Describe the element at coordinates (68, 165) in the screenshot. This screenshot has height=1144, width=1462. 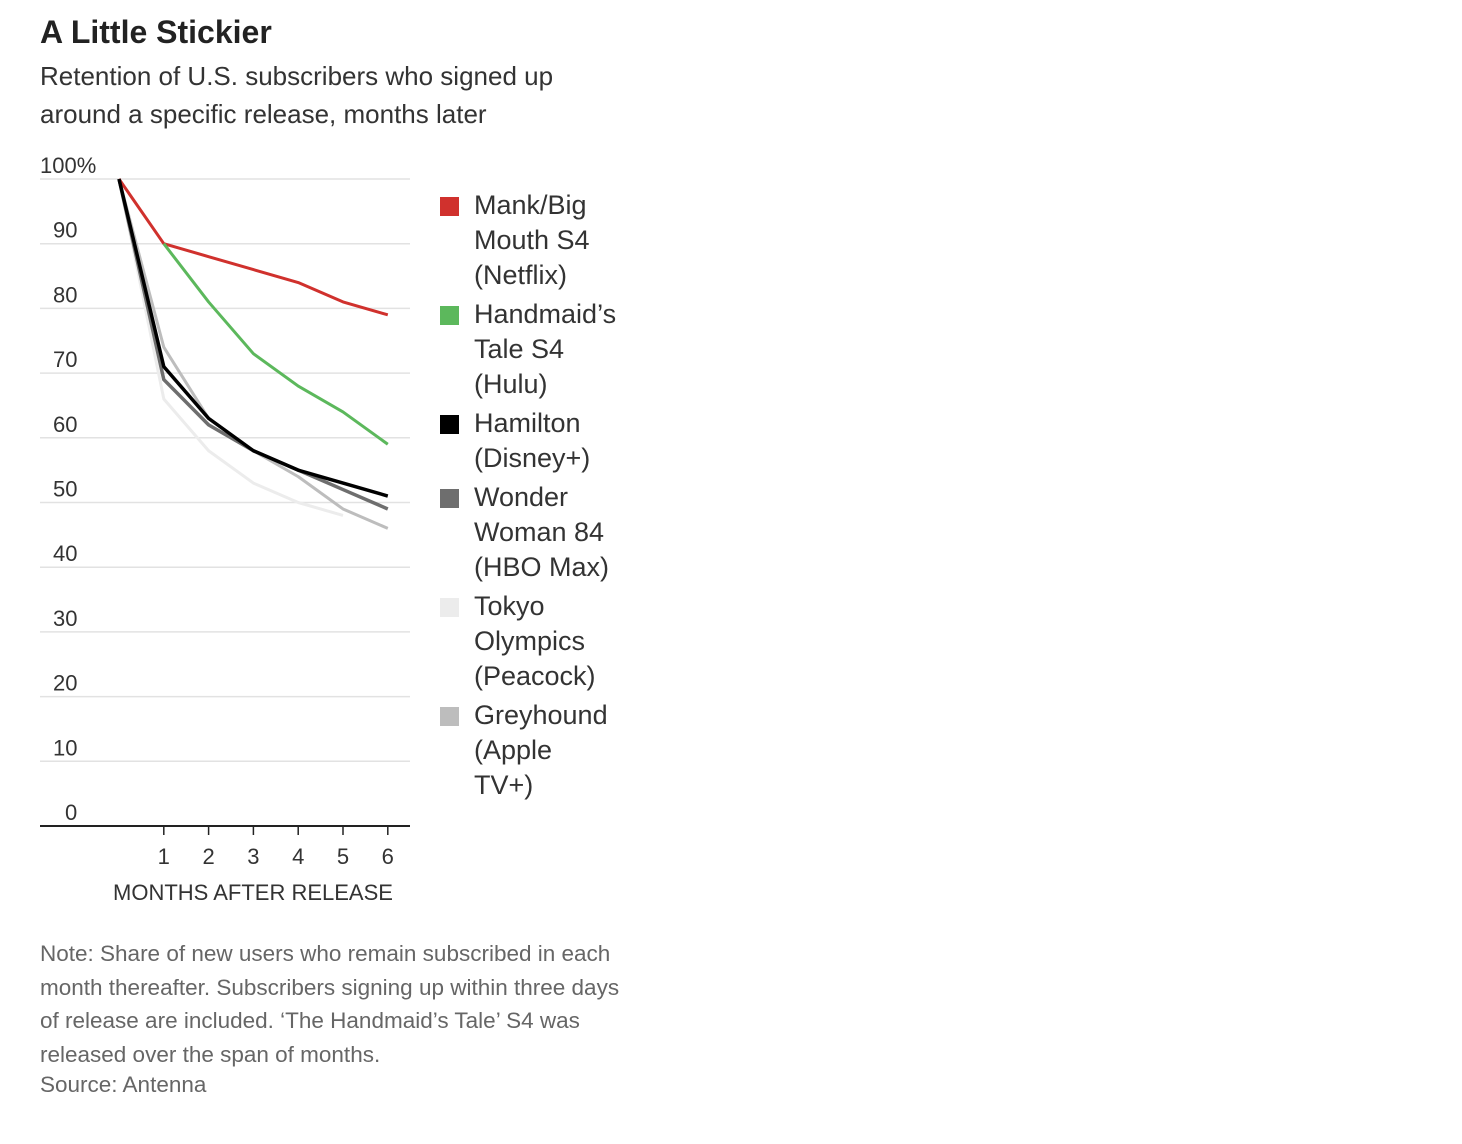
I see `y-tick-label: 100%` at that location.